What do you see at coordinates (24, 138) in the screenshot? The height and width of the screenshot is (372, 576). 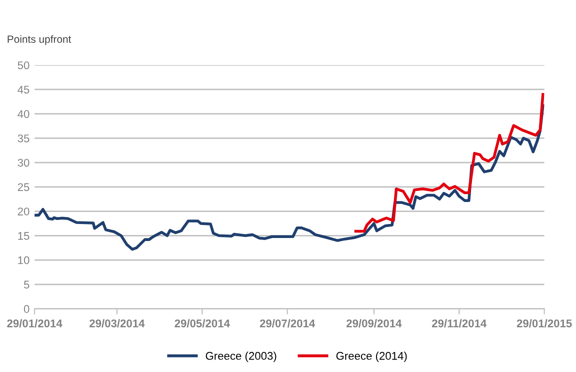 I see `y-tick-label: 35` at bounding box center [24, 138].